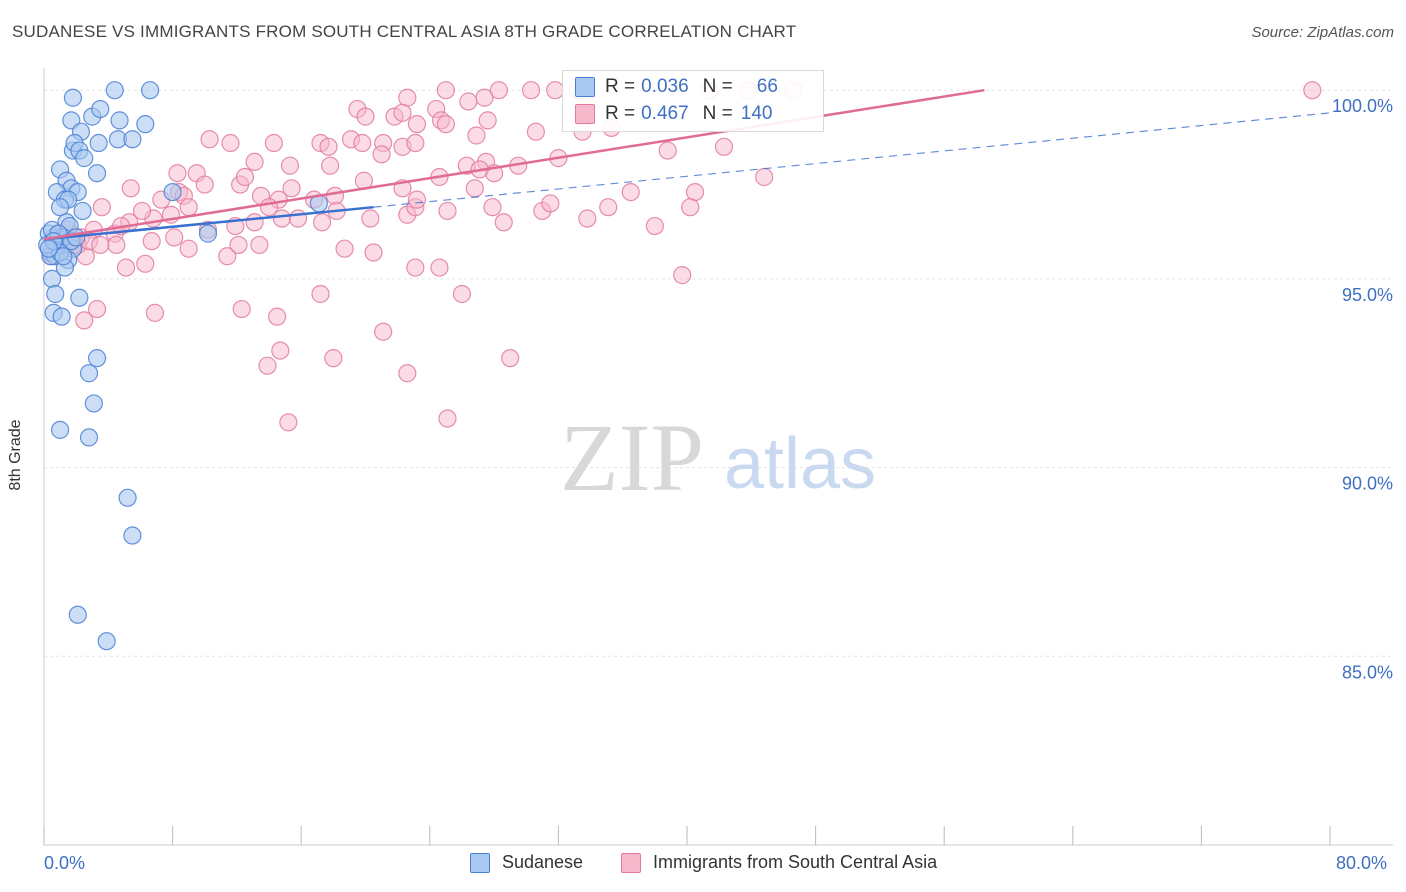  What do you see at coordinates (1367, 672) in the screenshot?
I see `y-tick-label: 85.0%` at bounding box center [1367, 672].